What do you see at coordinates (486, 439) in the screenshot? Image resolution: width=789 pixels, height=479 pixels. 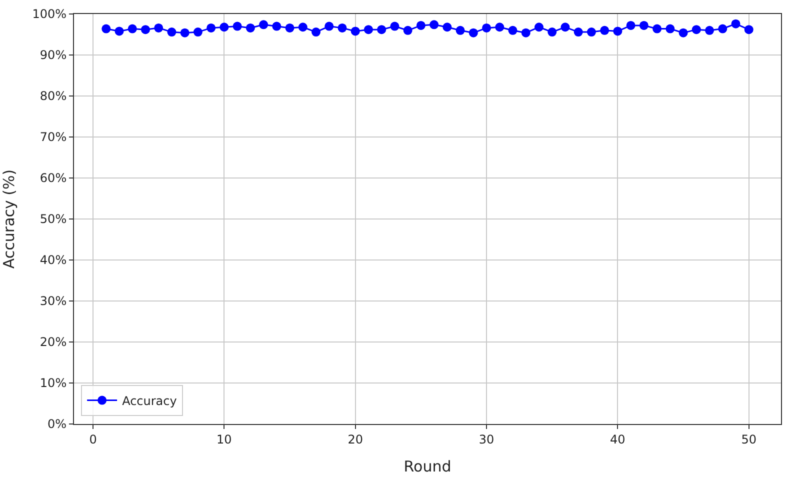 I see `x-tick-label: 30` at bounding box center [486, 439].